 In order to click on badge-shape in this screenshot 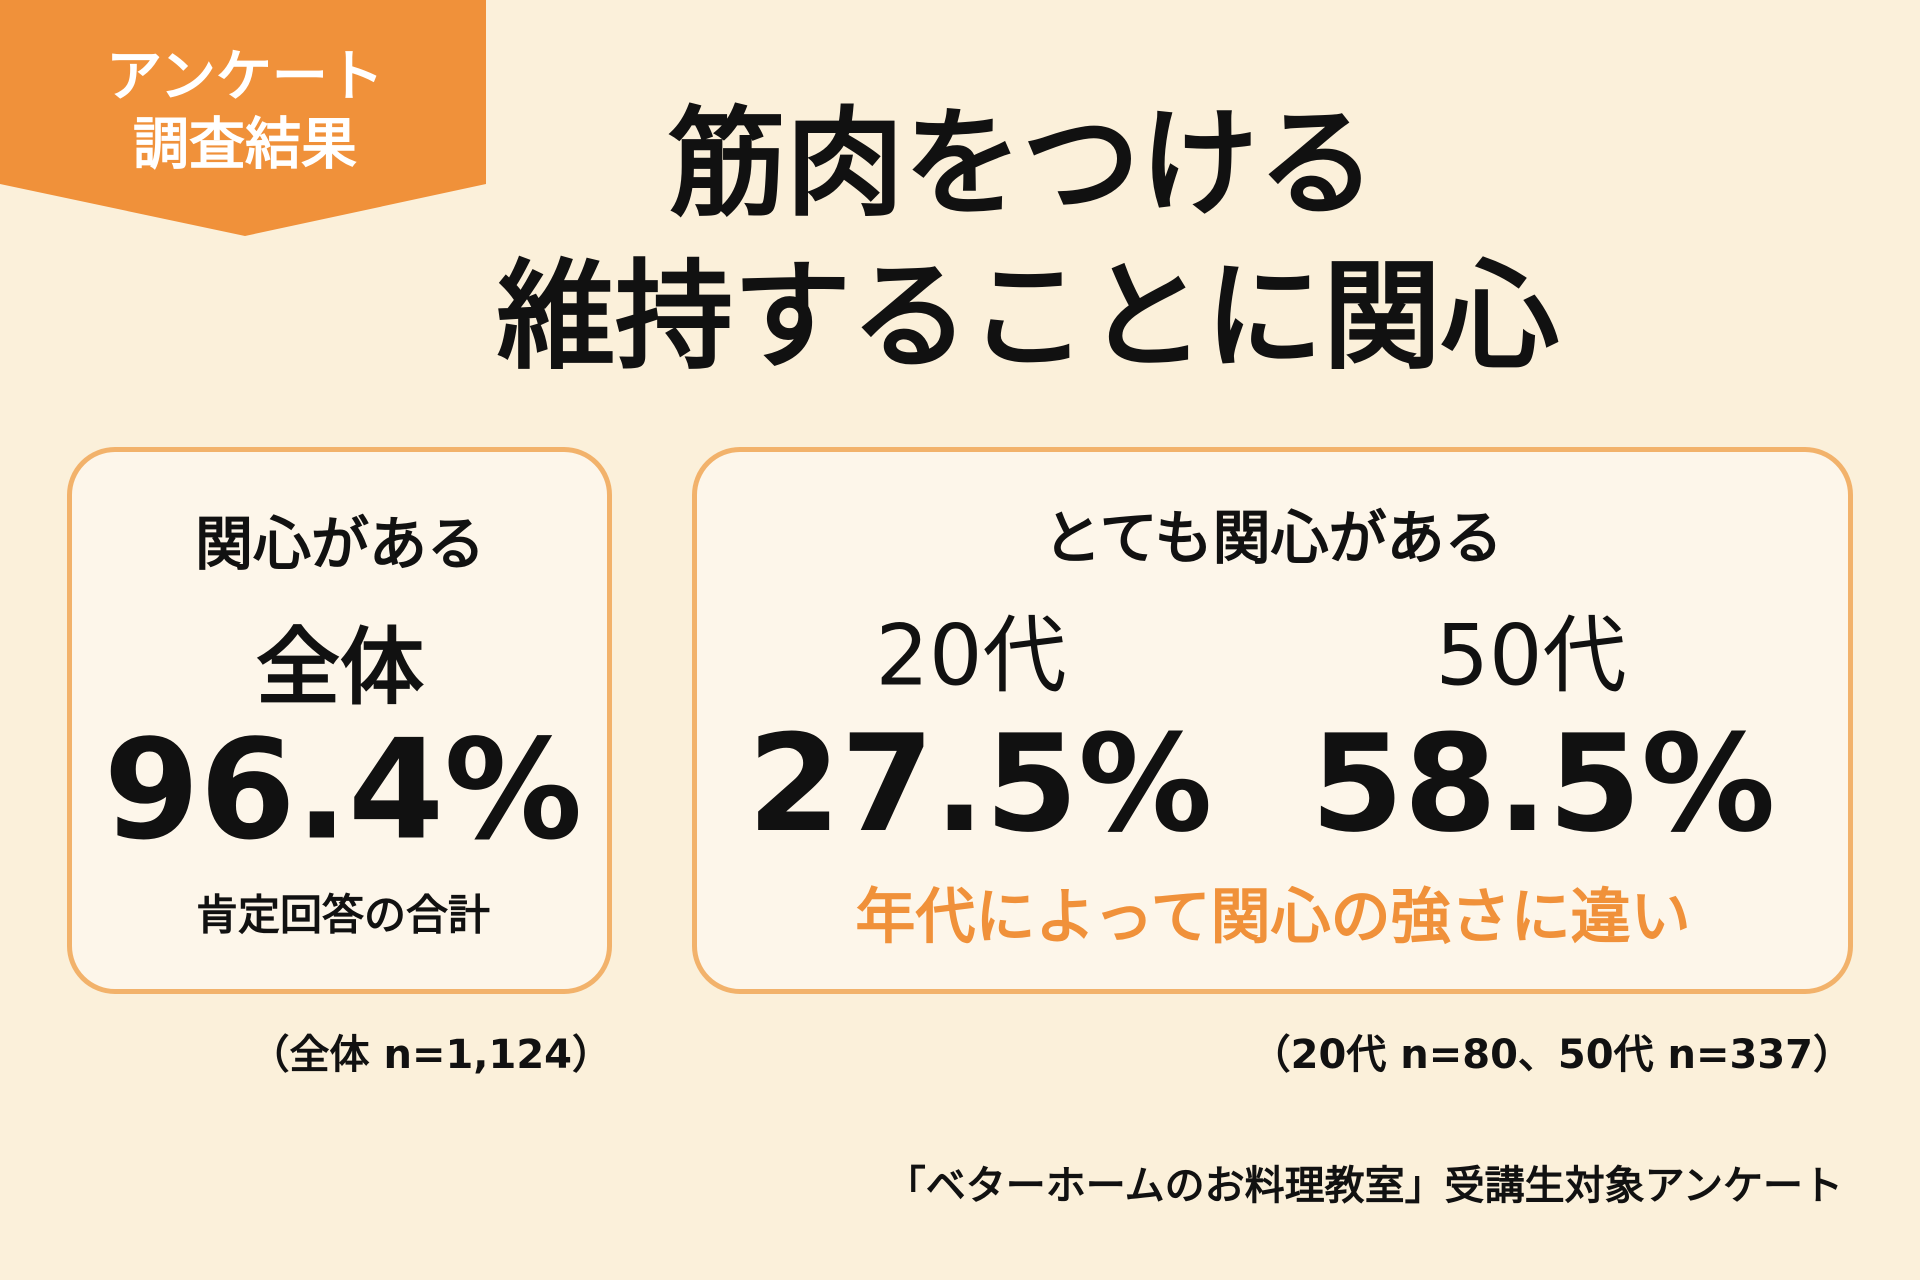, I will do `click(243, 118)`.